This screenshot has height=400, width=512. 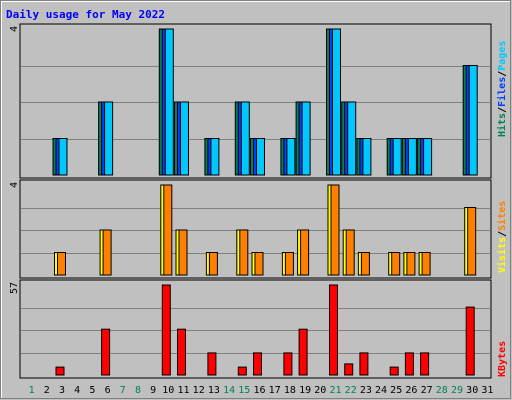 What do you see at coordinates (168, 390) in the screenshot?
I see `x-tick-label-day-10: 10` at bounding box center [168, 390].